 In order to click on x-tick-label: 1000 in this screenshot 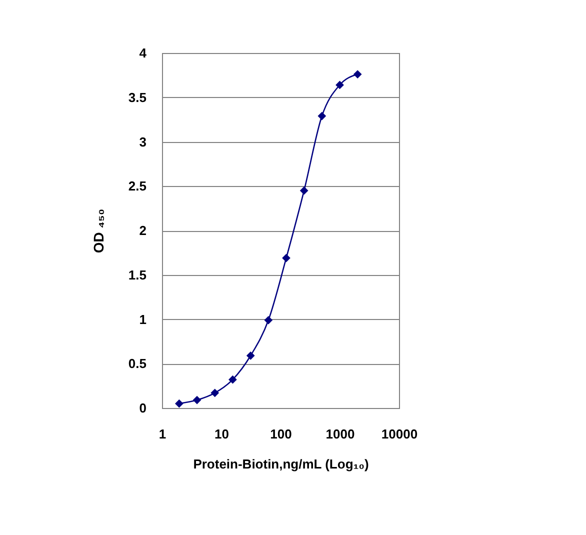, I will do `click(340, 434)`.